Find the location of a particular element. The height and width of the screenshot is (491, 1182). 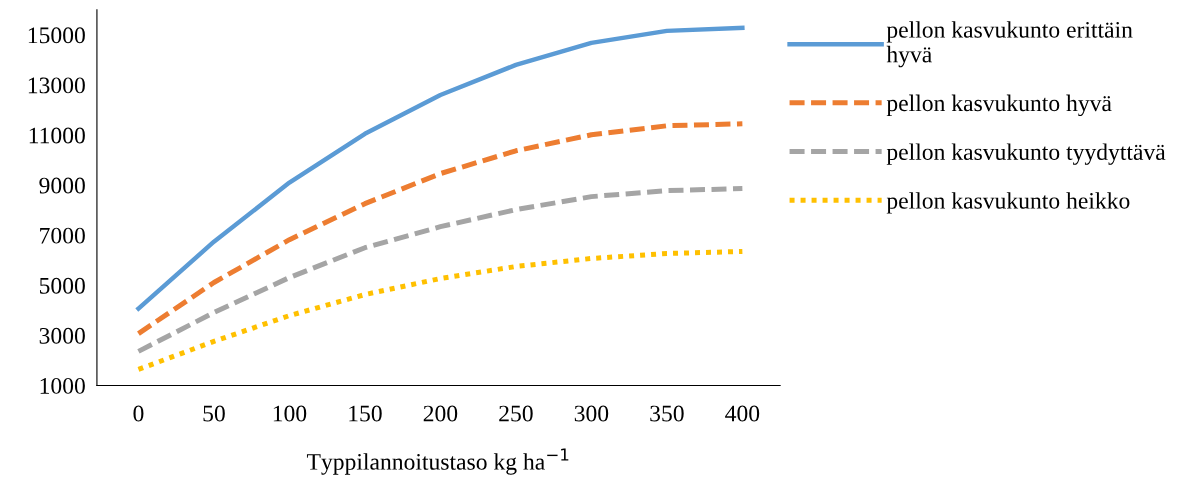

x-tick-label: 350 is located at coordinates (667, 413).